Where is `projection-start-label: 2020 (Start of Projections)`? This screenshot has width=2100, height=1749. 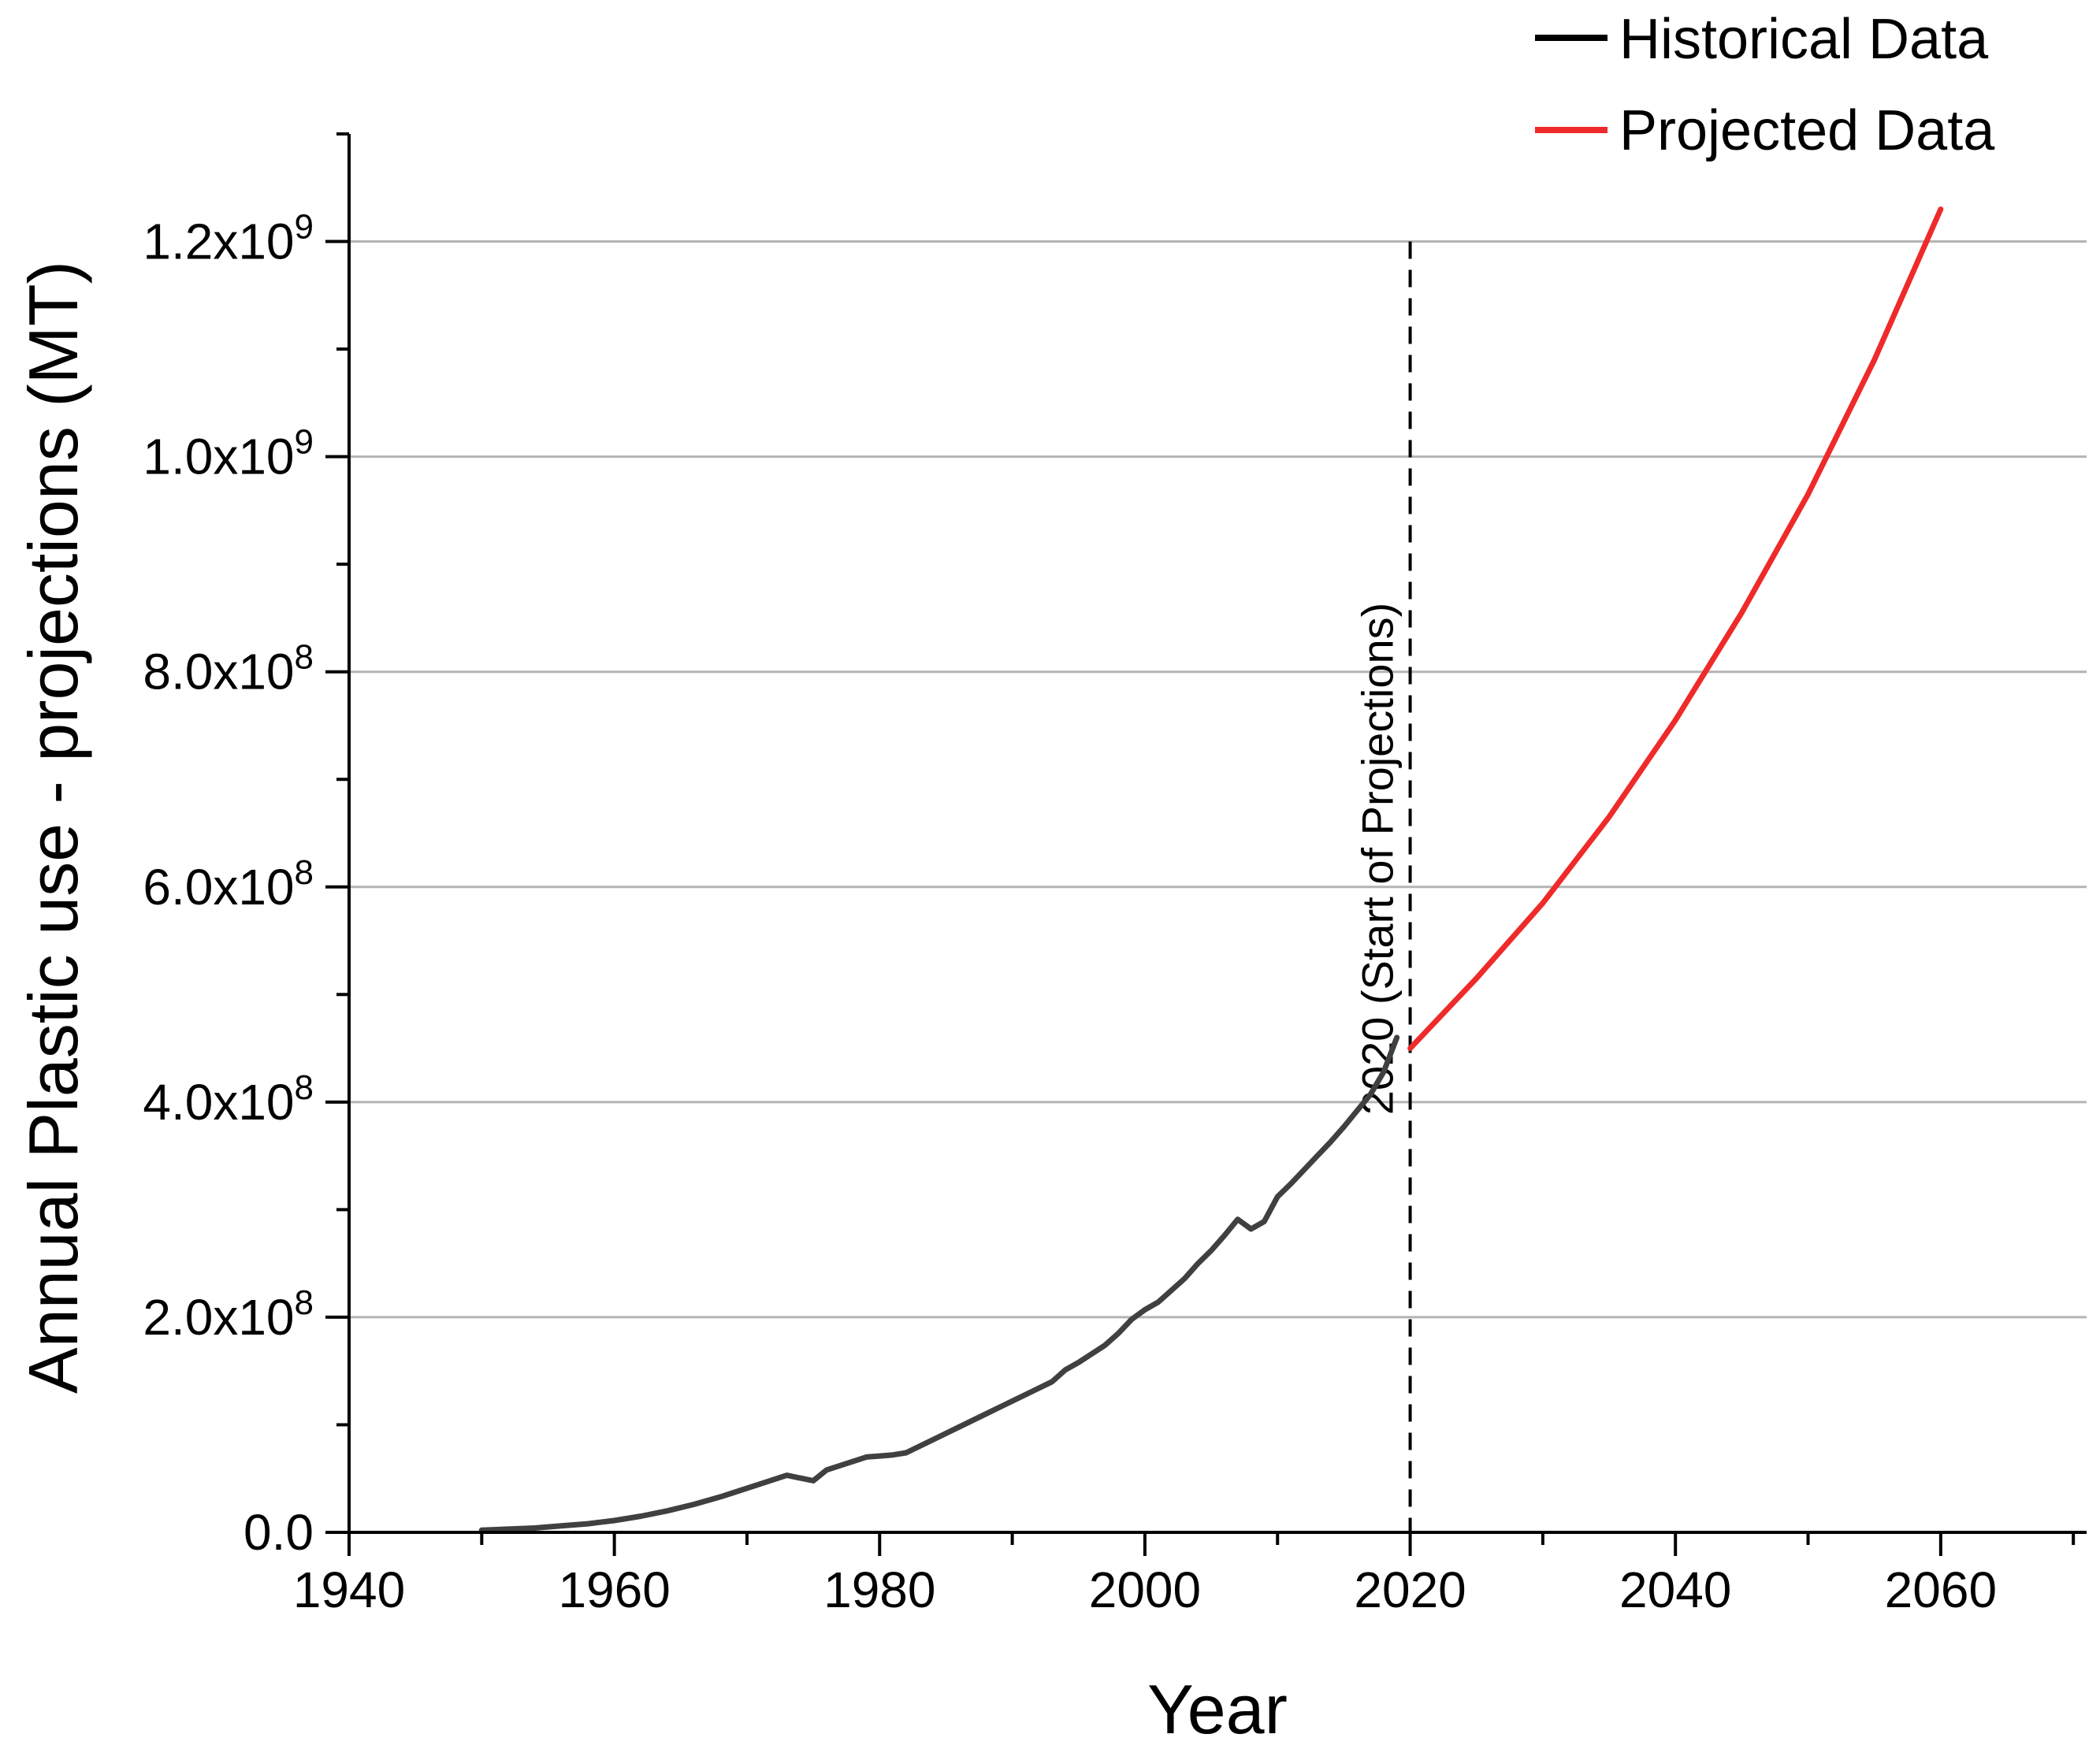 projection-start-label: 2020 (Start of Projections) is located at coordinates (1378, 859).